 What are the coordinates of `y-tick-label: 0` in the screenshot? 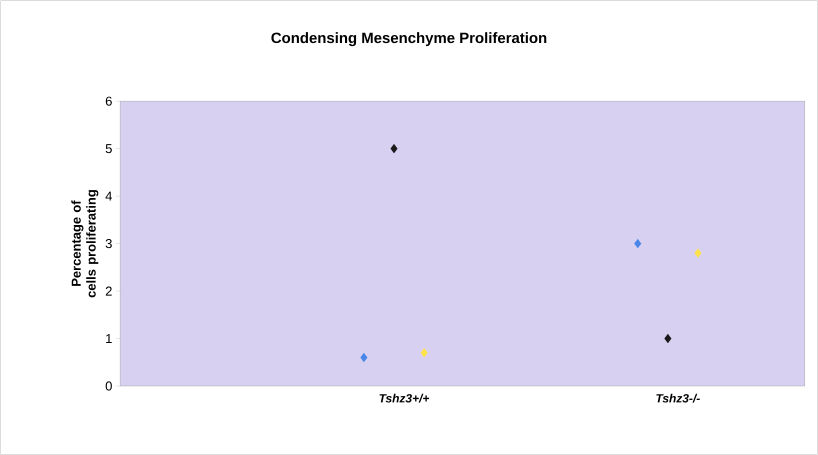 It's located at (109, 386).